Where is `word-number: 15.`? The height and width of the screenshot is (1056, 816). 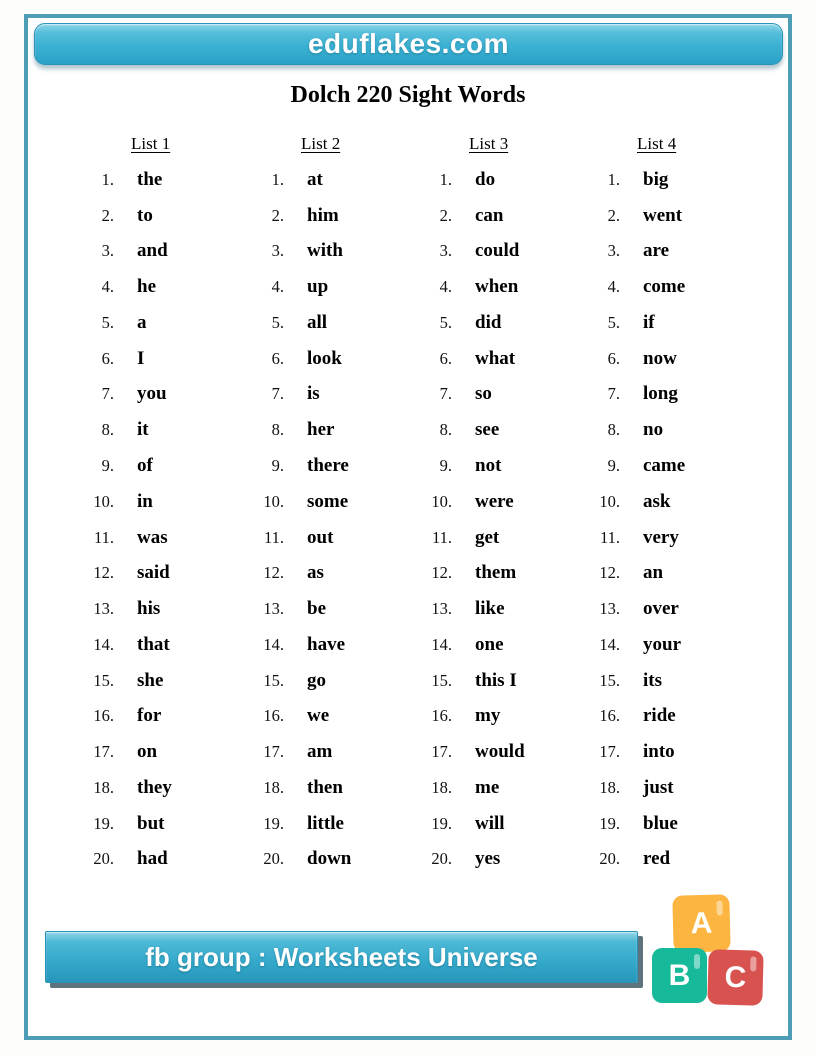 word-number: 15. is located at coordinates (273, 680).